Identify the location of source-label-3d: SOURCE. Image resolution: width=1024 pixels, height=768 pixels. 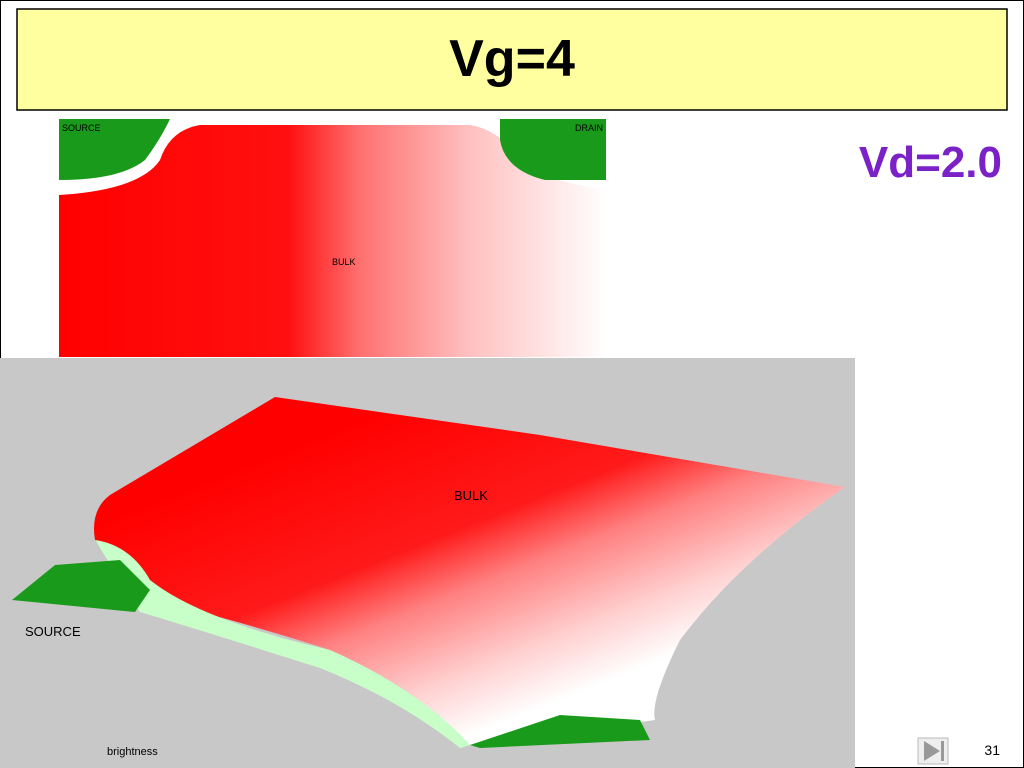
(53, 631).